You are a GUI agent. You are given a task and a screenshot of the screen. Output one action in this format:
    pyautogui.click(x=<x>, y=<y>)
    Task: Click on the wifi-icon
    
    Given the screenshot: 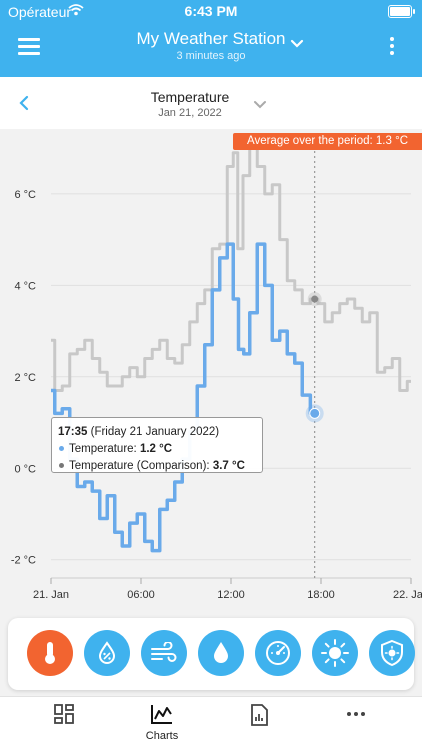 What is the action you would take?
    pyautogui.click(x=76, y=11)
    